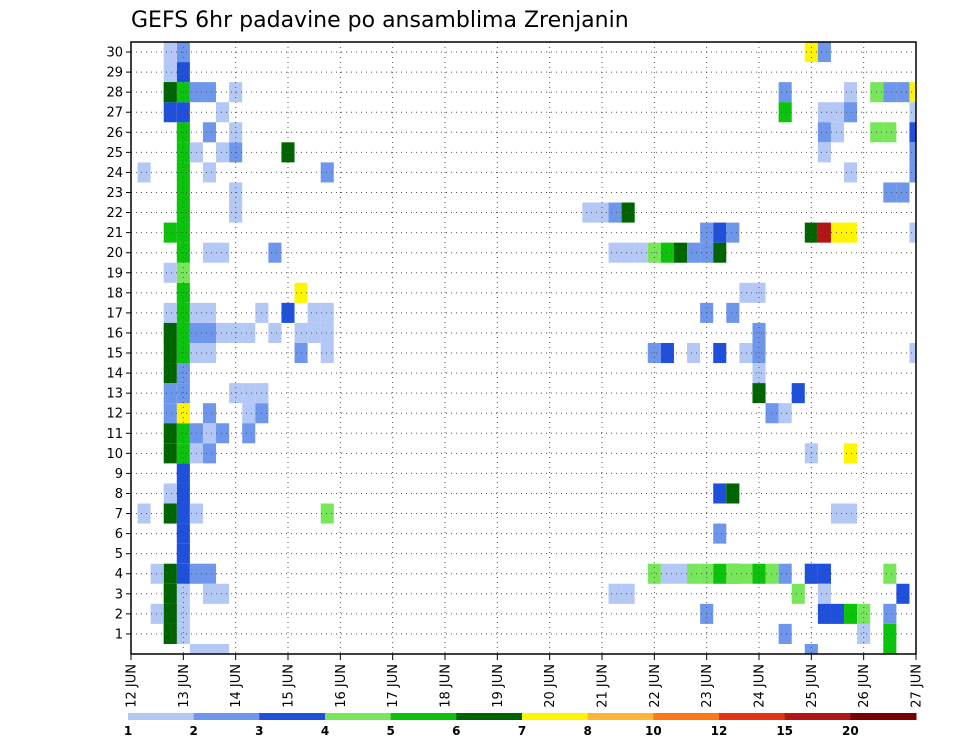  I want to click on y-tick-label: 24, so click(114, 173).